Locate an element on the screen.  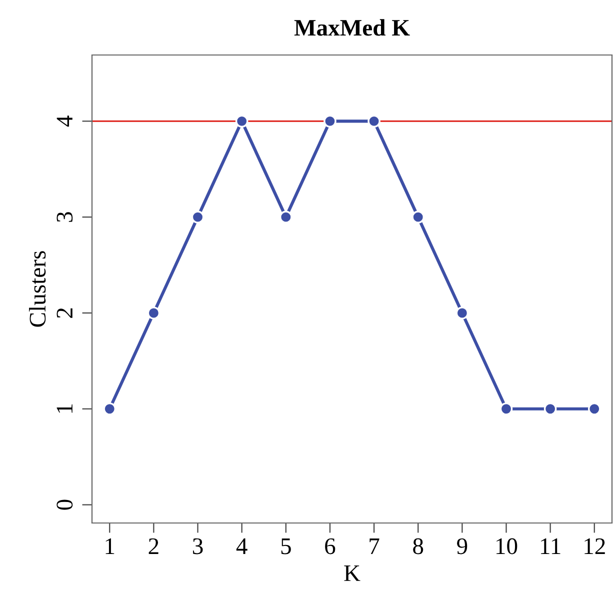
x-tick-label: 2 is located at coordinates (153, 546).